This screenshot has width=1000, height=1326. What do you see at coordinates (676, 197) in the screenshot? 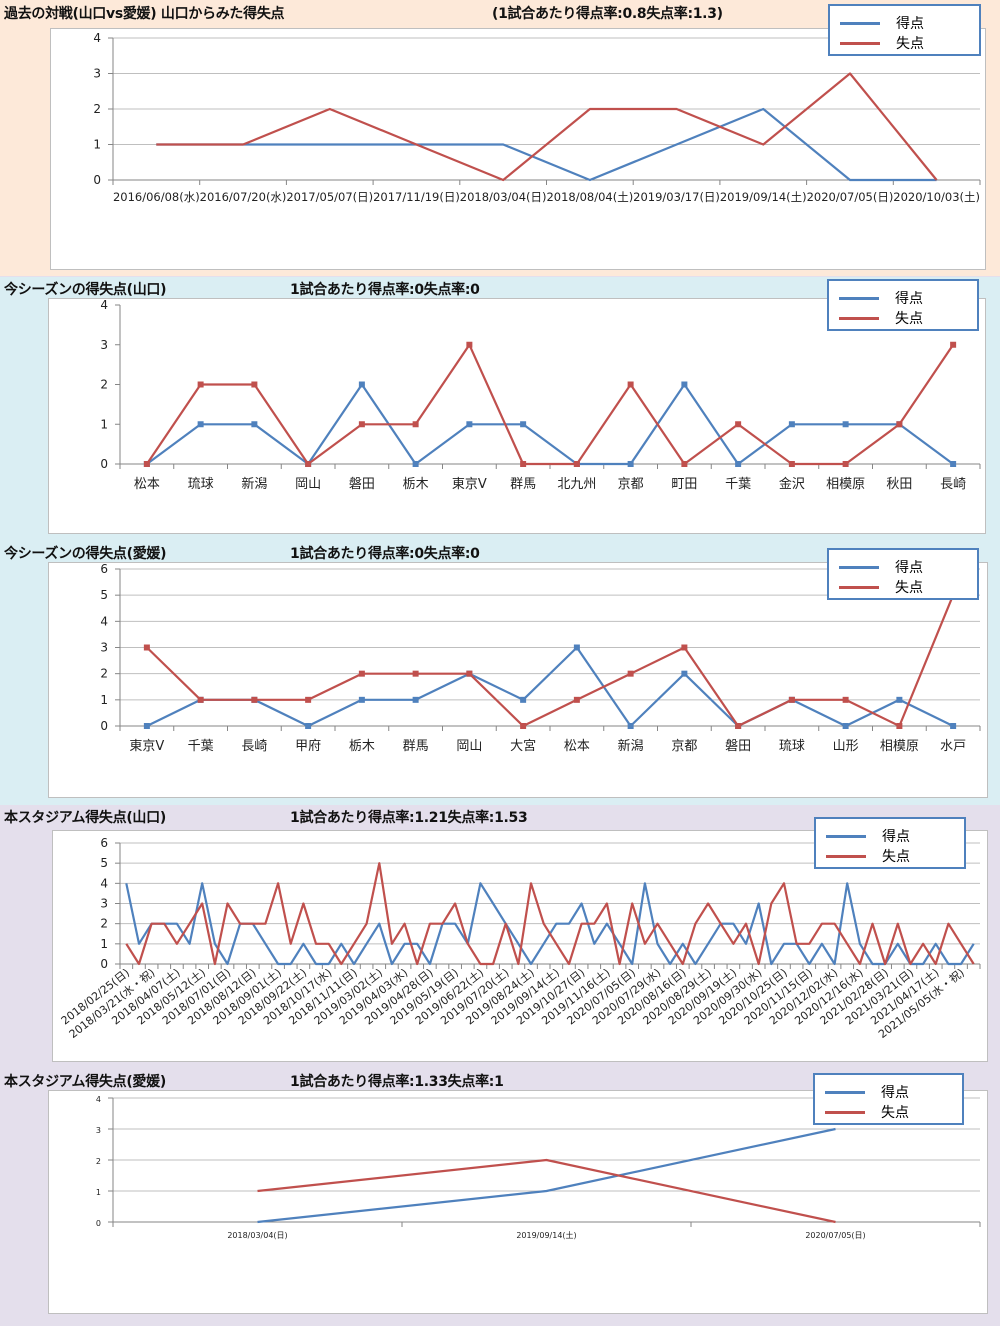
I see `x-tick-label: 2019/03/17(日)` at bounding box center [676, 197].